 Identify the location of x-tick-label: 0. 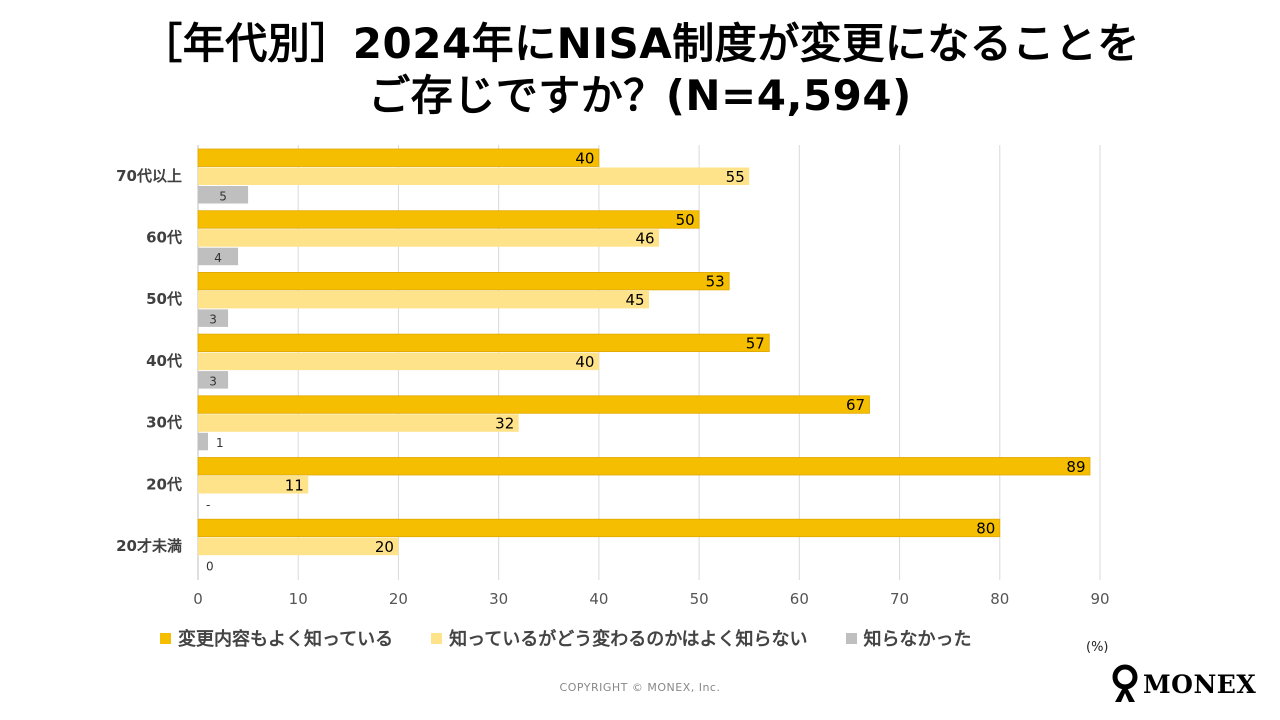
(198, 599).